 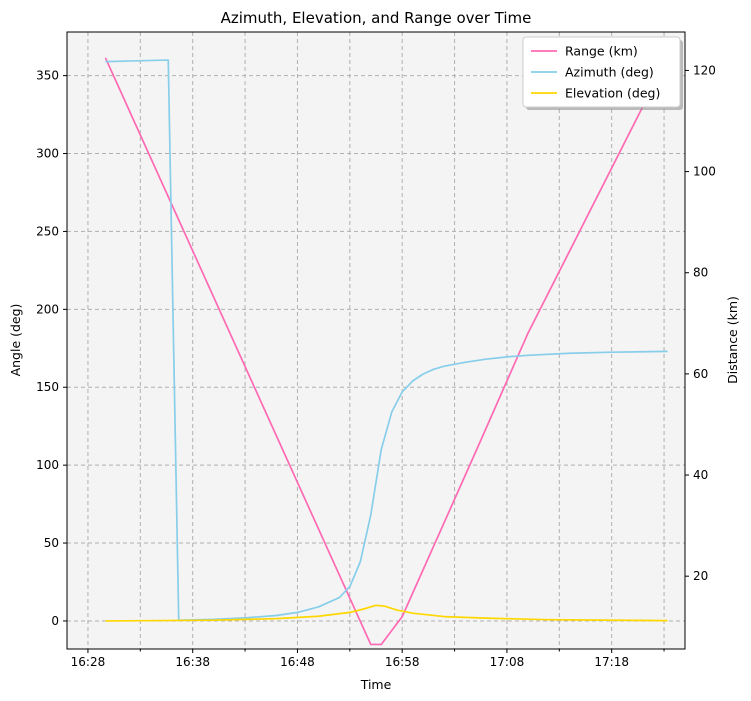 What do you see at coordinates (700, 576) in the screenshot?
I see `y-right-tick-label: 20` at bounding box center [700, 576].